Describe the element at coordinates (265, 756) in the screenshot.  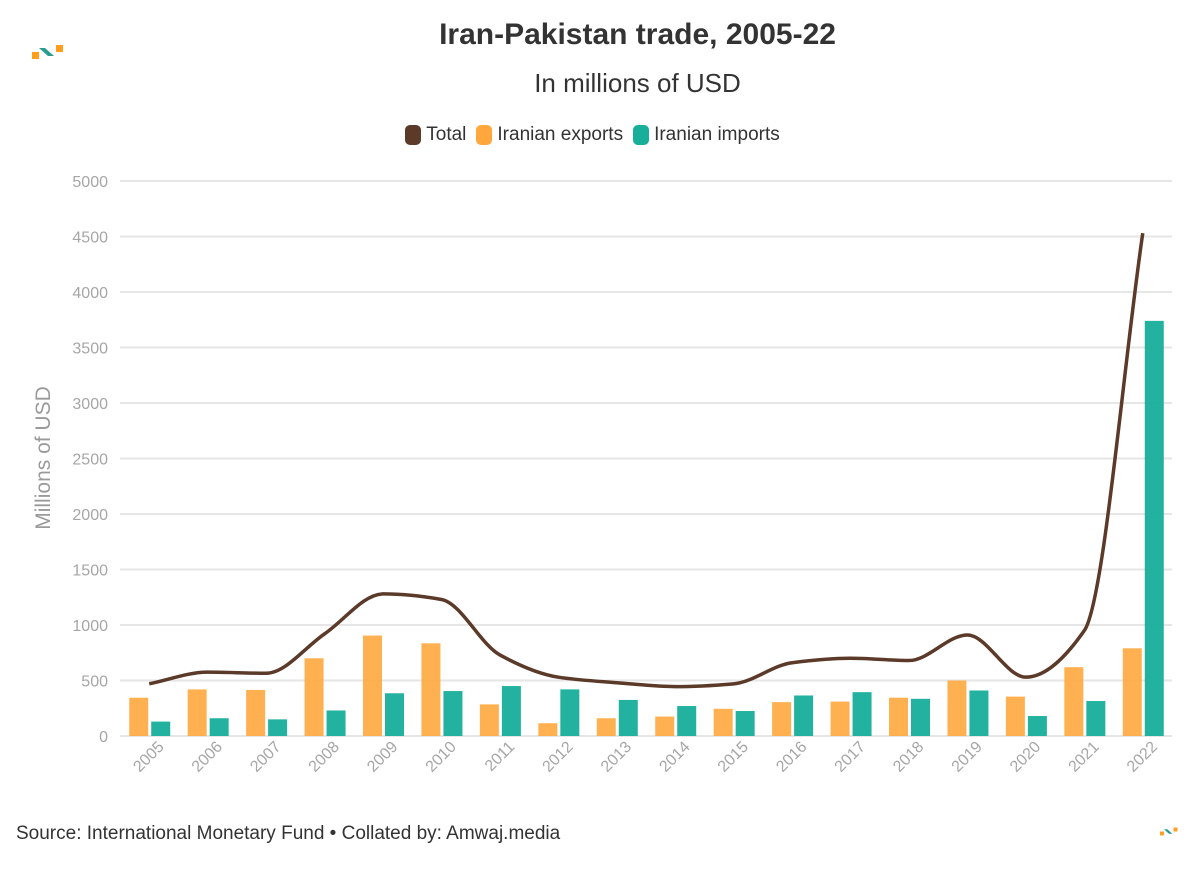
I see `x-tick-label: 2007` at that location.